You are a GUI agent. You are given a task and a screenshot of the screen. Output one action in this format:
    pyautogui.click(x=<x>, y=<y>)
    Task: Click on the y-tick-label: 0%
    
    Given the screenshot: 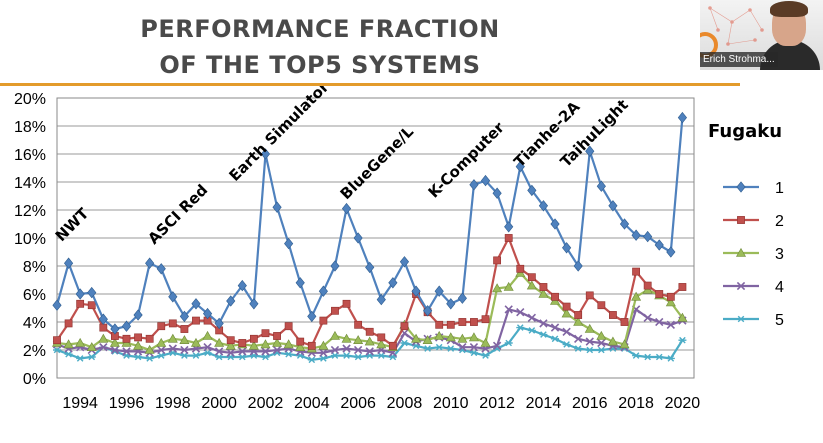 What is the action you would take?
    pyautogui.click(x=34, y=379)
    